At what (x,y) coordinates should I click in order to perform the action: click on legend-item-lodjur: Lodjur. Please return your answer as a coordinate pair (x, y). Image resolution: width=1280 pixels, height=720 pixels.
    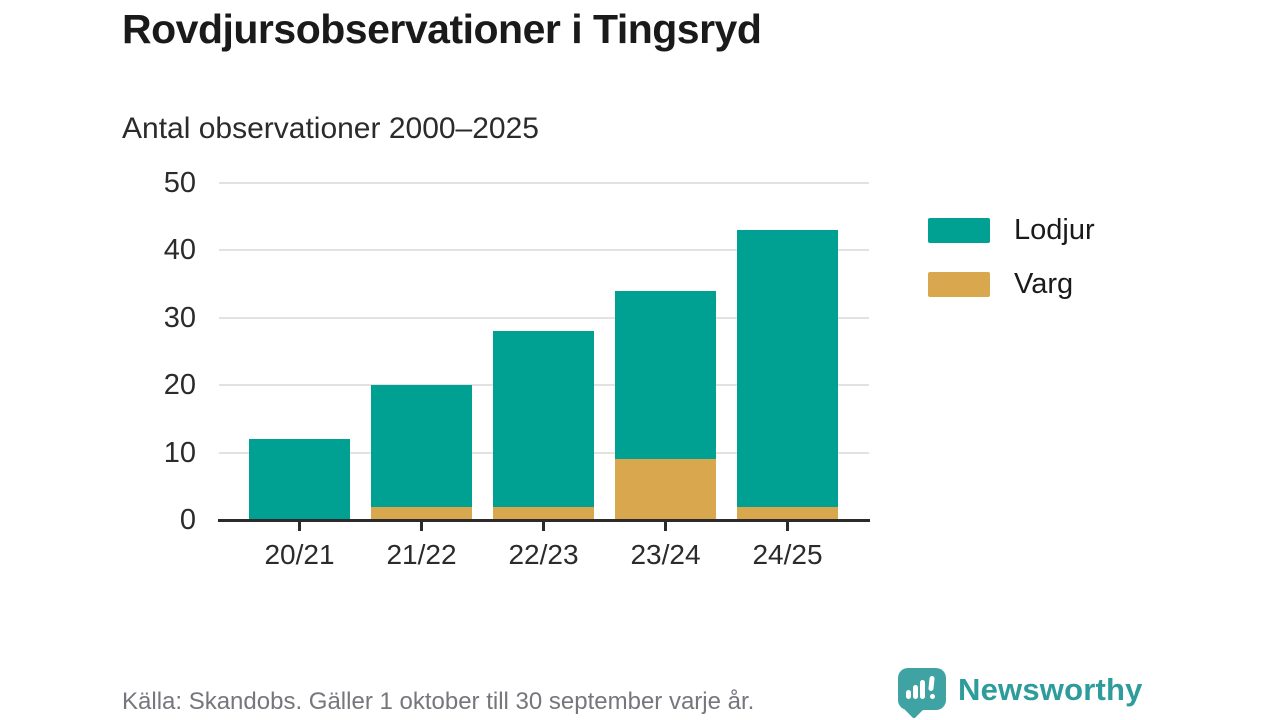
    Looking at the image, I should click on (1011, 230).